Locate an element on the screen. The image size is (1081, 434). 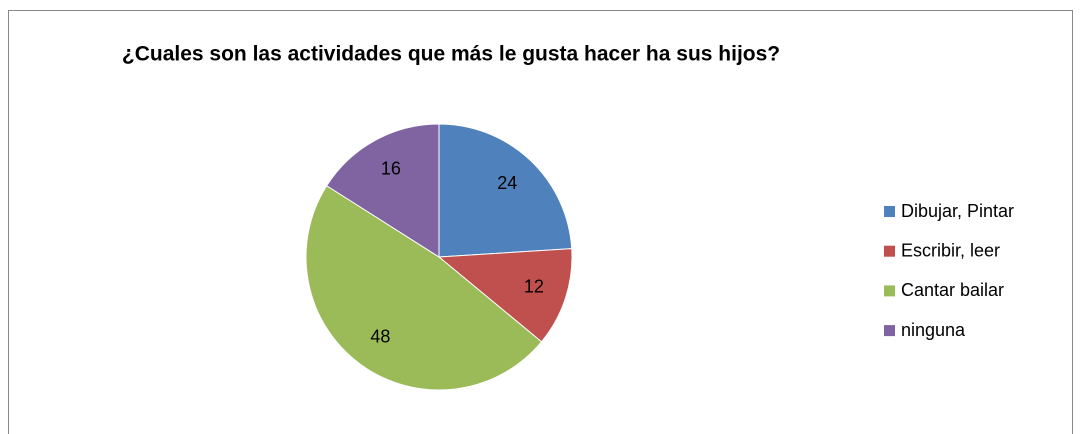
data-label: 48 is located at coordinates (380, 336).